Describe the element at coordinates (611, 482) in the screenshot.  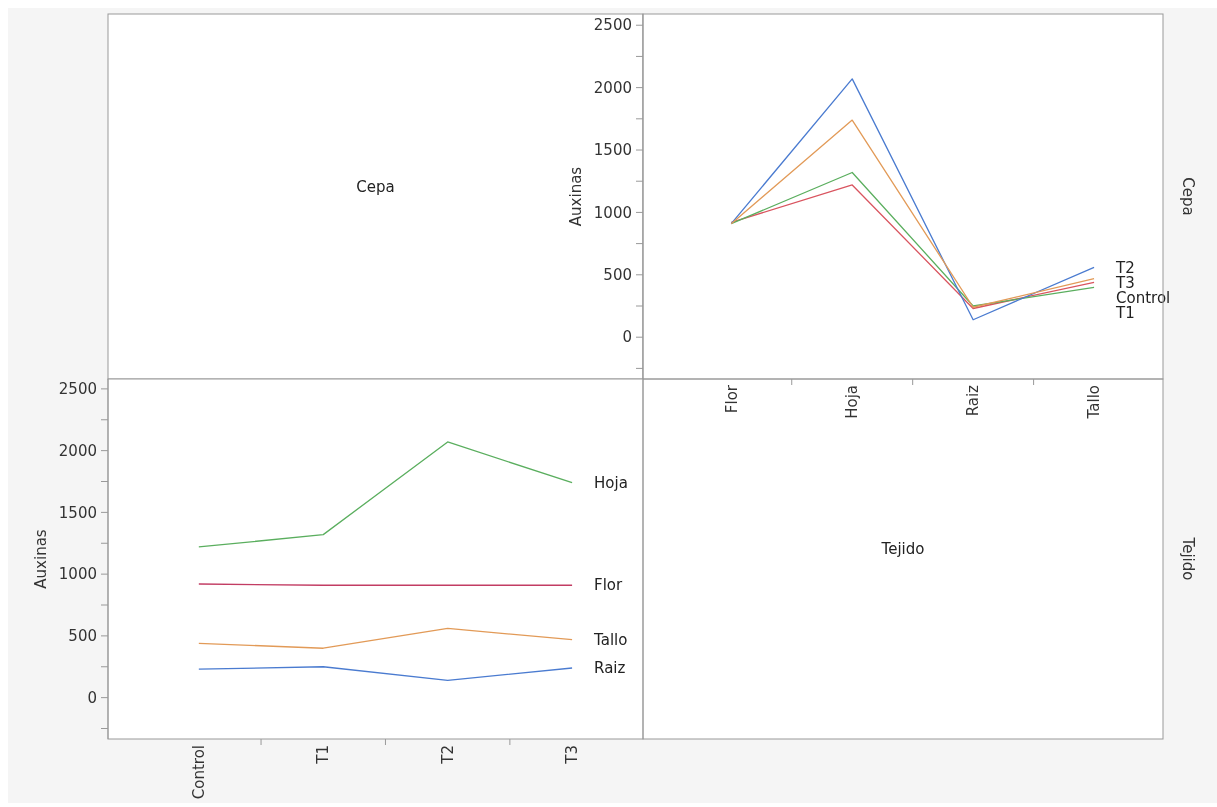
I see `series-label: Hoja` at that location.